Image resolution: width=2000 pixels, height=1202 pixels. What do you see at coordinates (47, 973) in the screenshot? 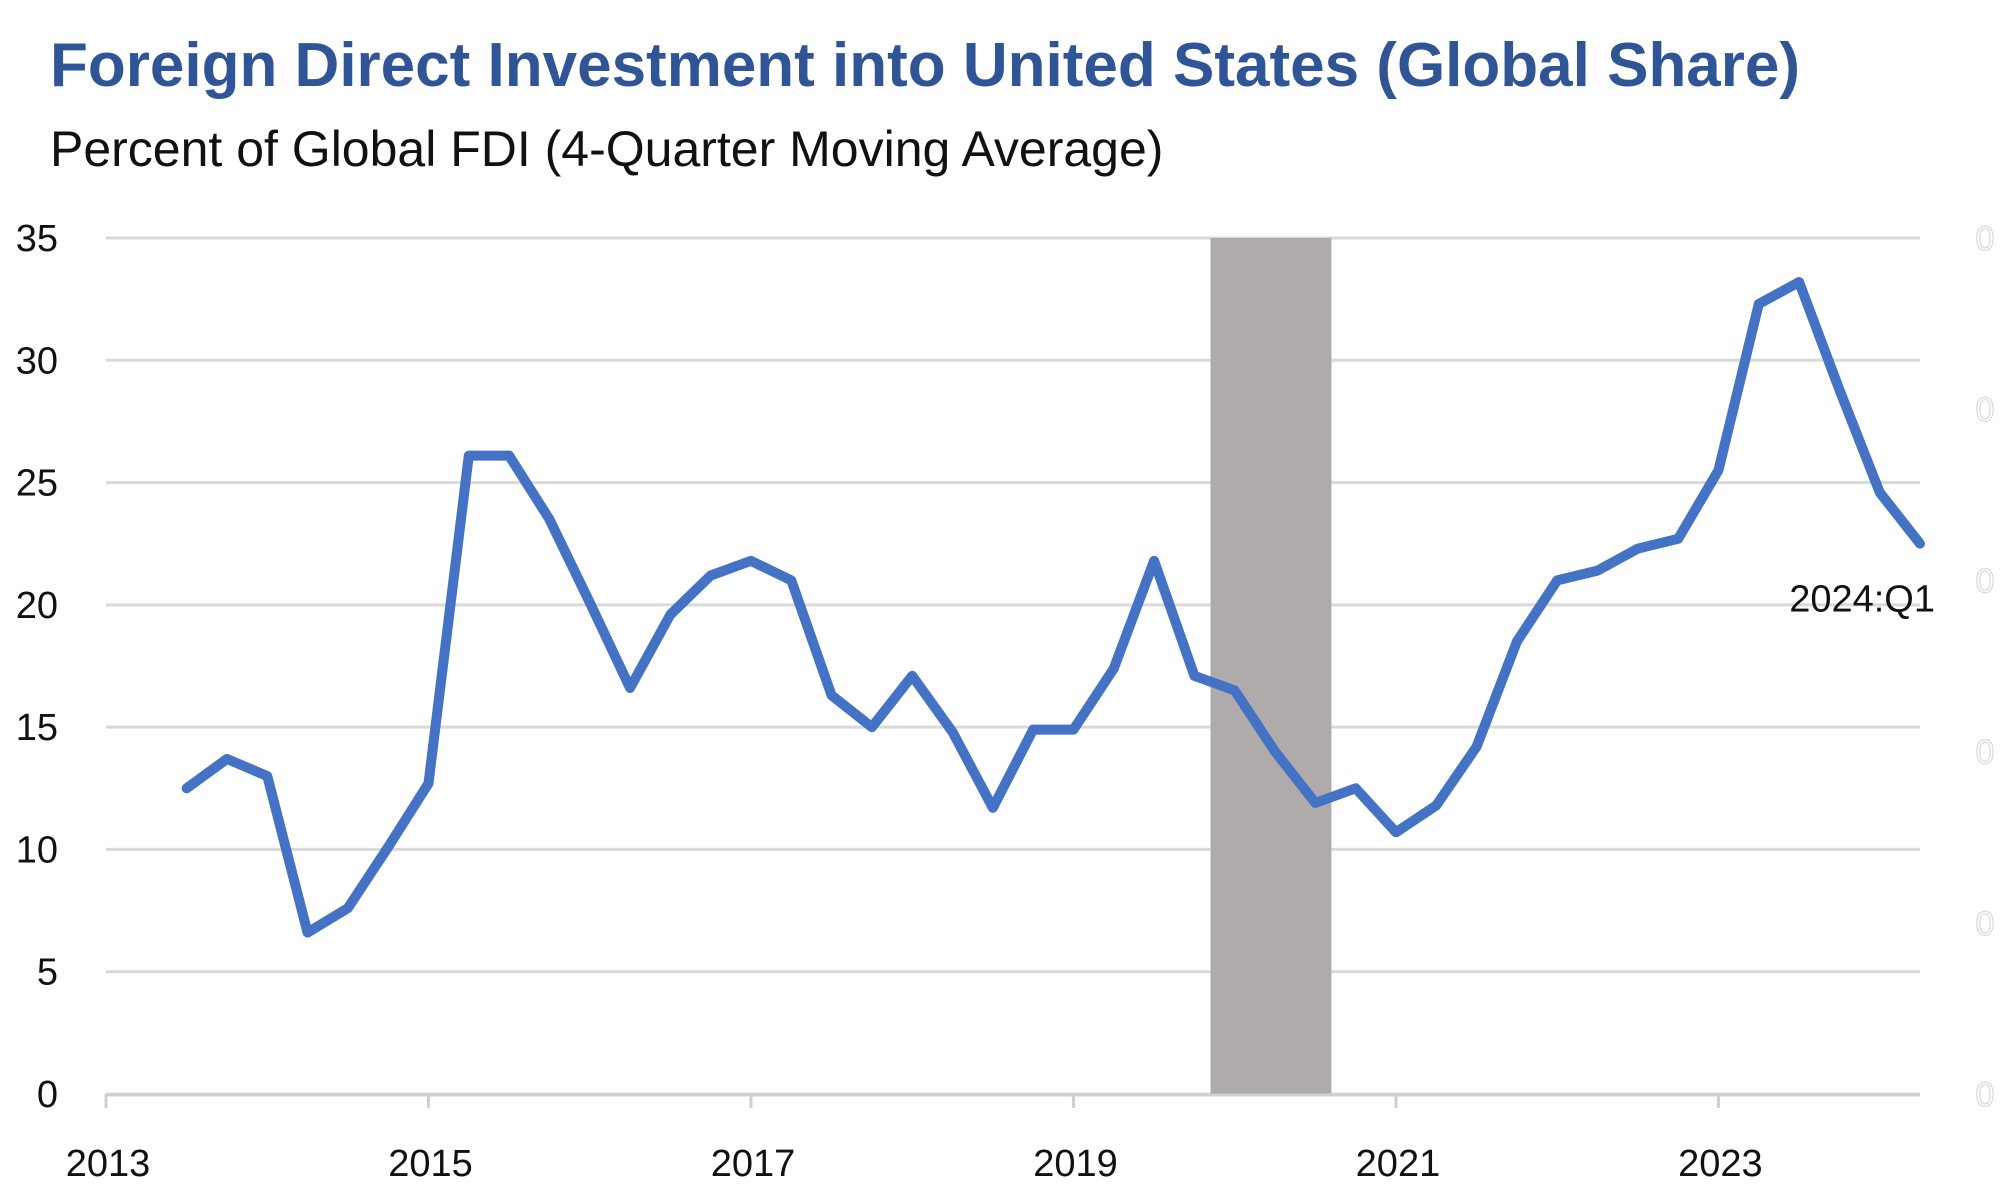
I see `y-tick-label: 5` at bounding box center [47, 973].